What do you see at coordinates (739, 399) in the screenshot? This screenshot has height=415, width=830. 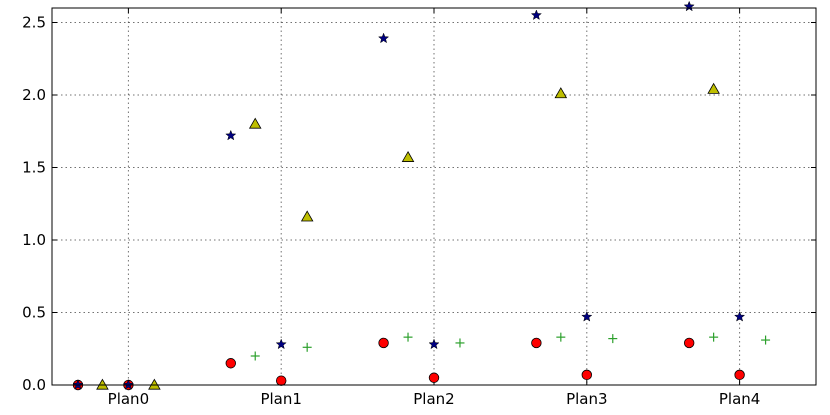 I see `x-tick-label: Plan4` at bounding box center [739, 399].